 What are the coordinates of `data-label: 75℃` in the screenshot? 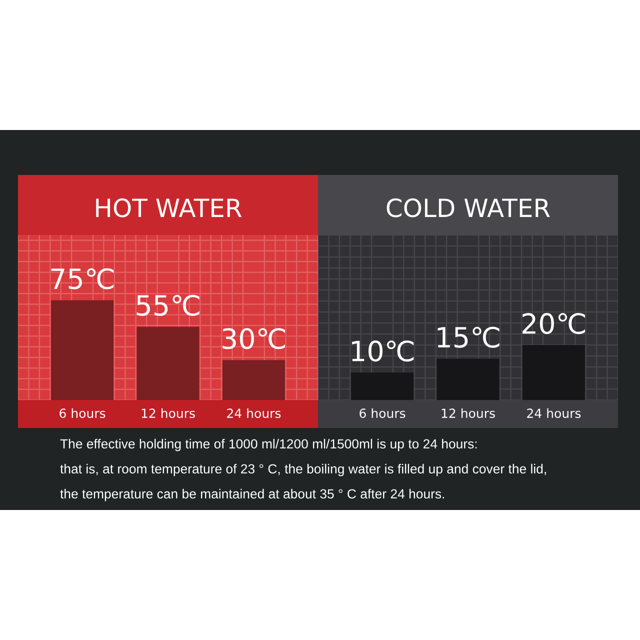 It's located at (82, 279).